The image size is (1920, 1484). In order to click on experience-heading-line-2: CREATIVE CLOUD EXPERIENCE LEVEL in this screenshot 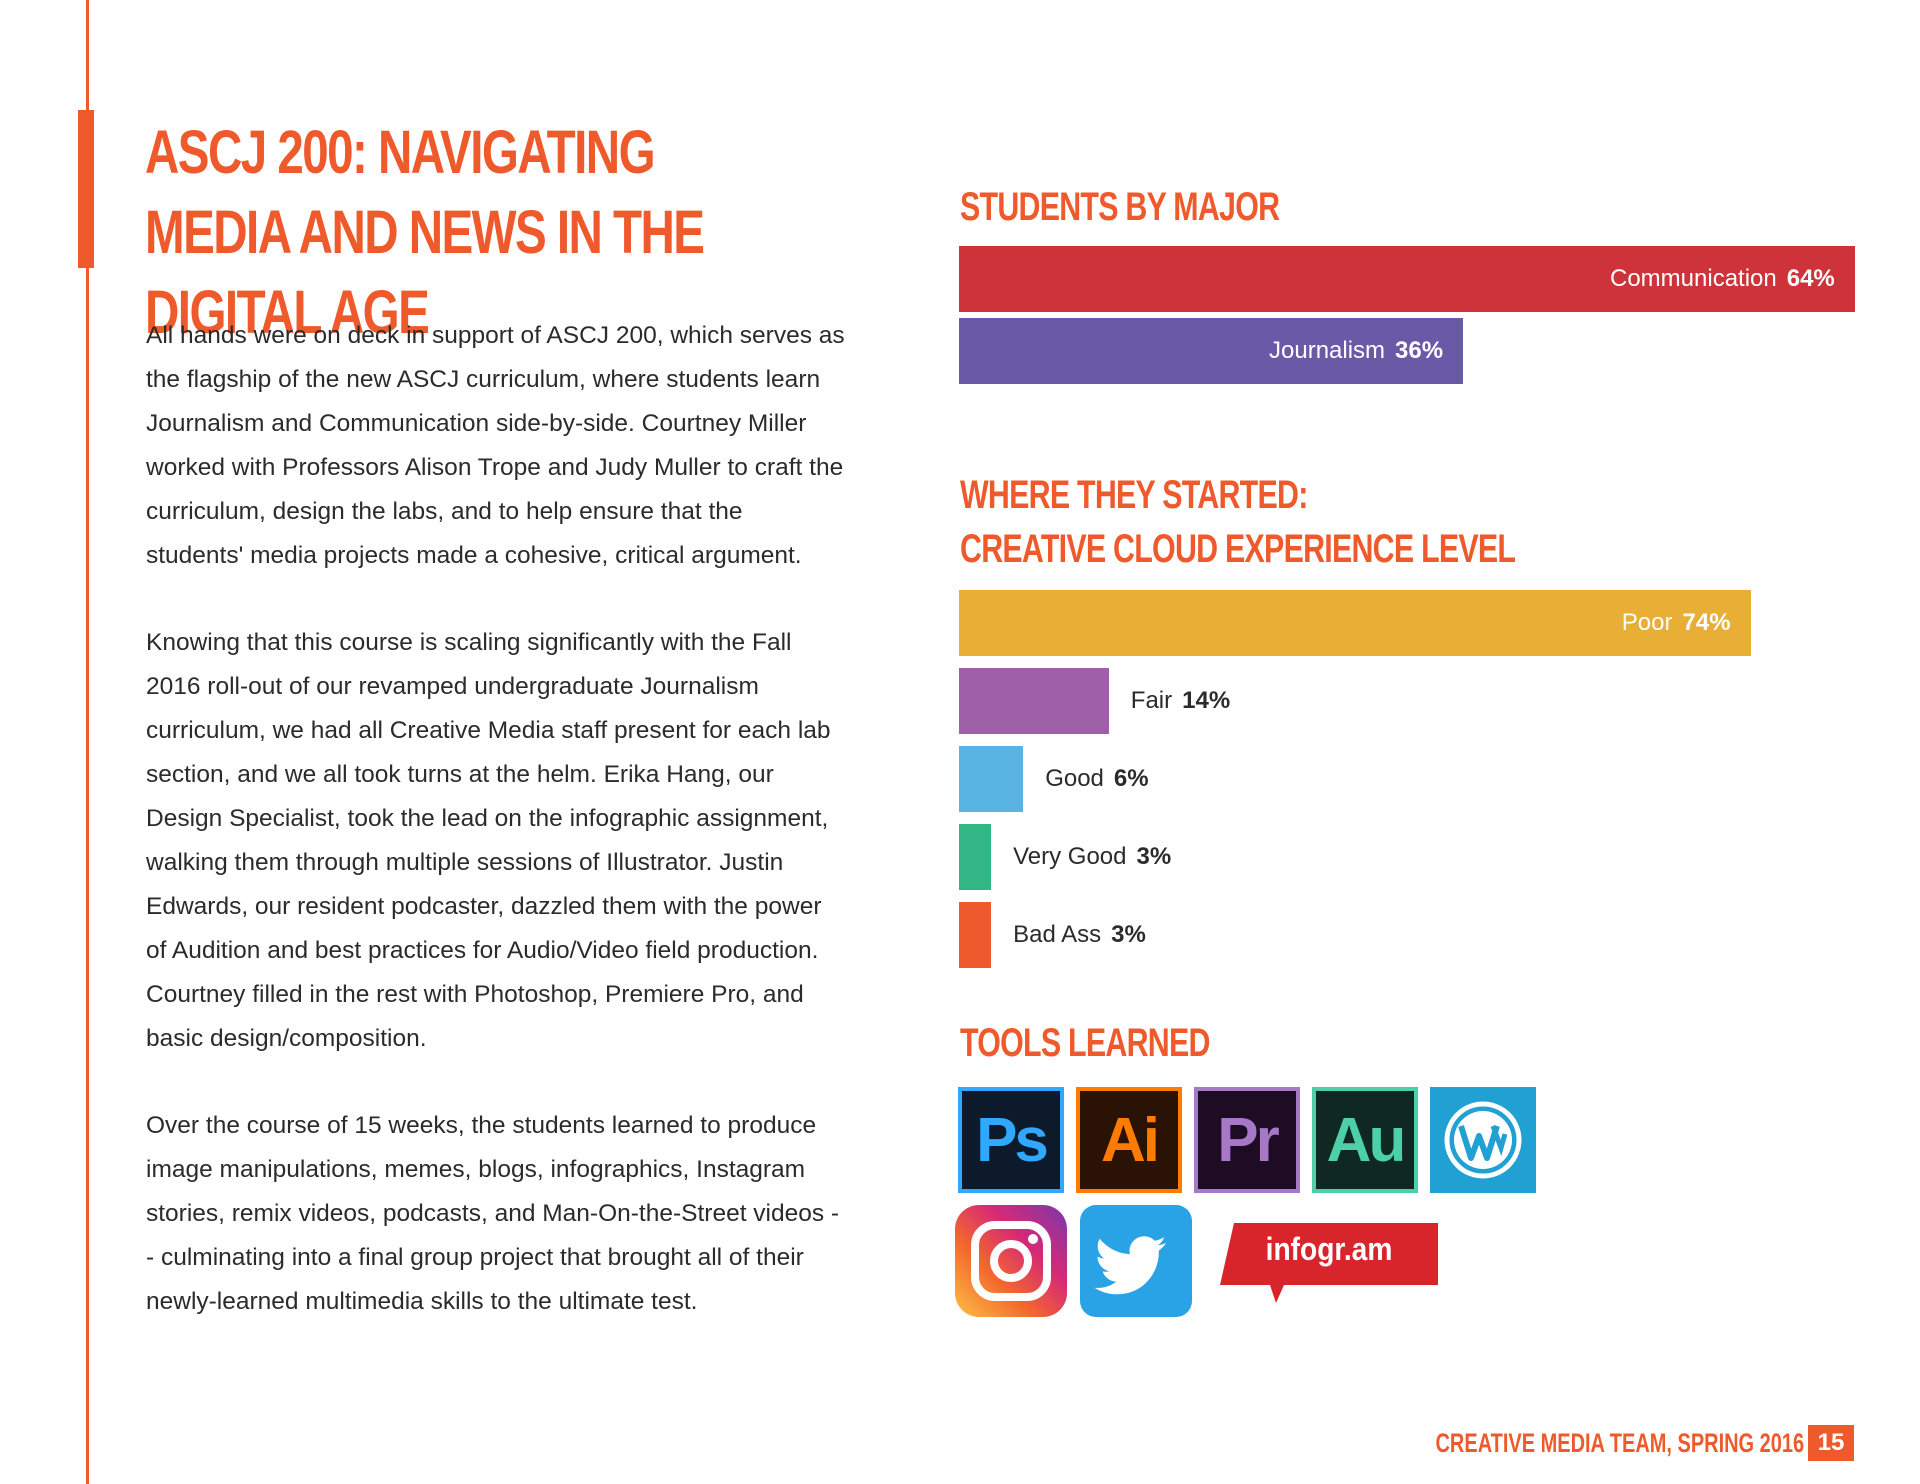, I will do `click(1238, 549)`.